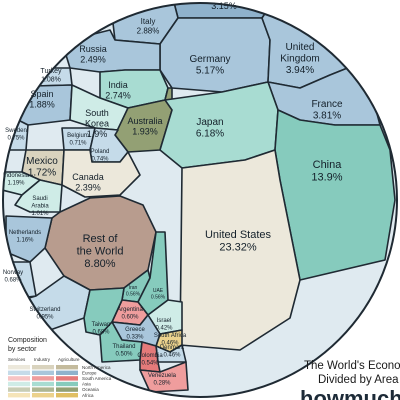  Describe the element at coordinates (130, 310) in the screenshot. I see `cell-name-argentina: Argentina` at that location.